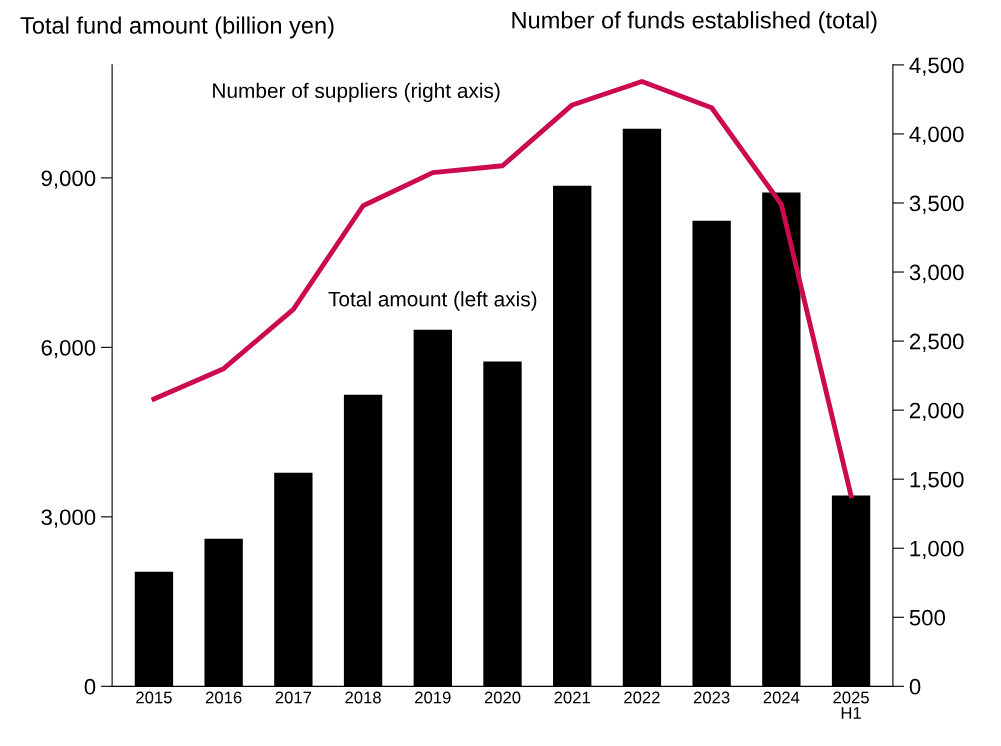 The width and height of the screenshot is (1001, 746). Describe the element at coordinates (937, 550) in the screenshot. I see `y2-tick-label: 1,000` at that location.